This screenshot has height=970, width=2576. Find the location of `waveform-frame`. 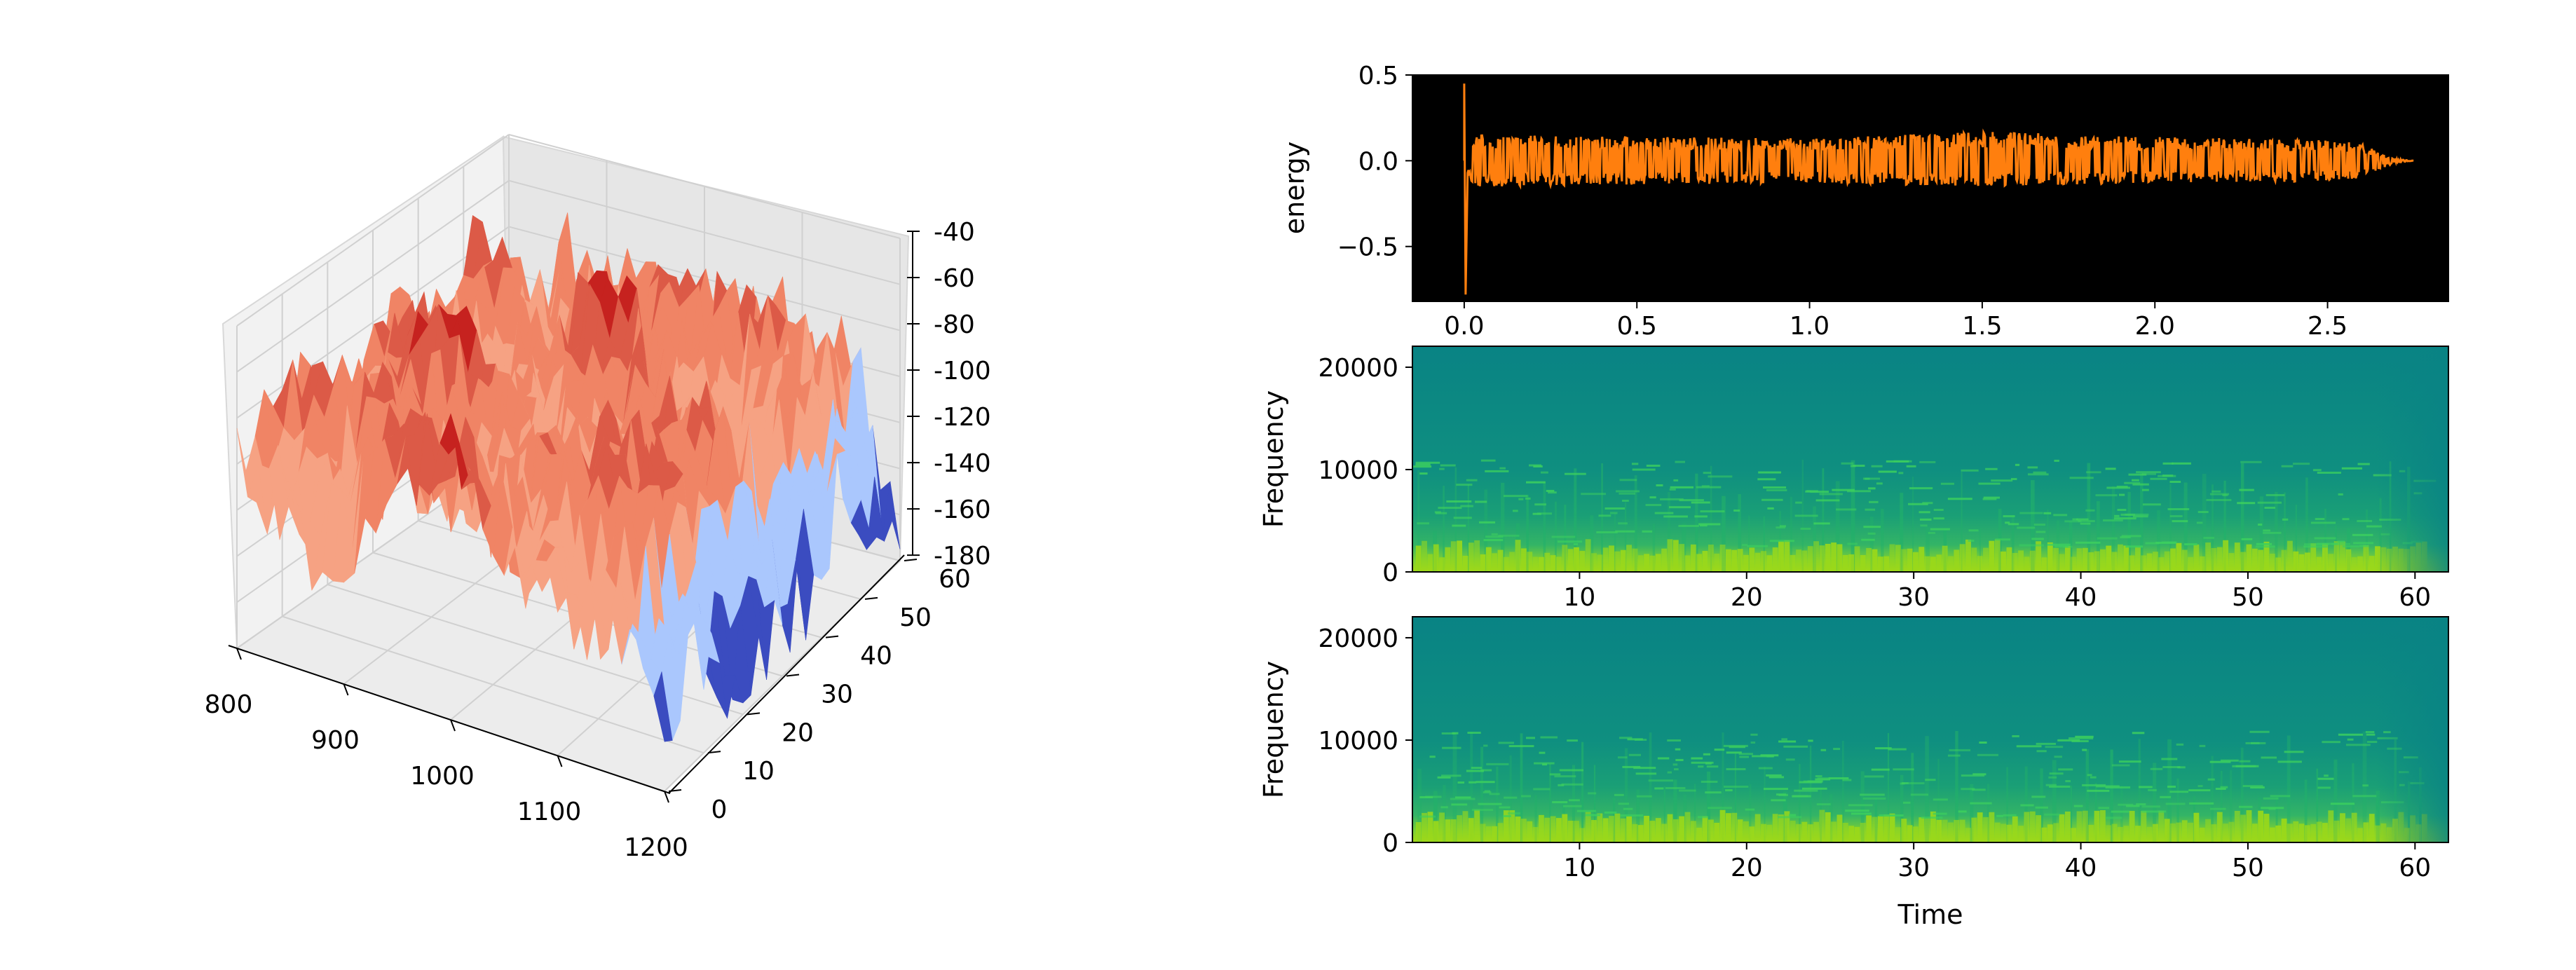

waveform-frame is located at coordinates (1930, 188).